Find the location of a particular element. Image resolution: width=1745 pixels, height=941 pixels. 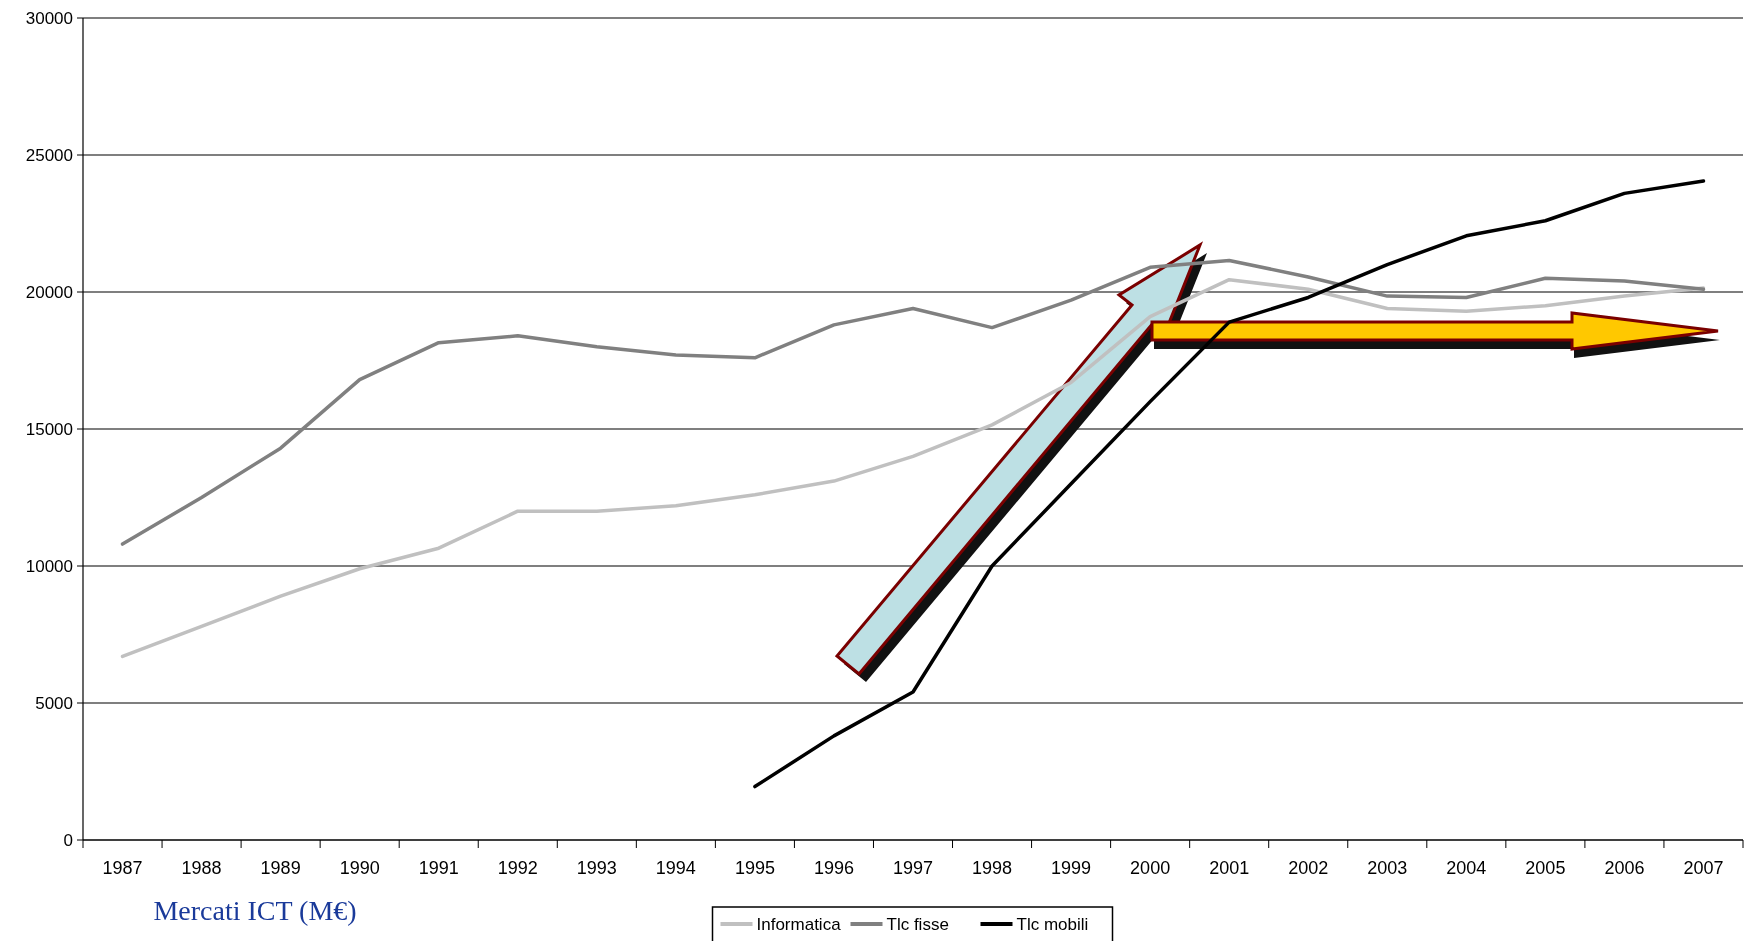

y-tick-label: 20000 is located at coordinates (49, 292).